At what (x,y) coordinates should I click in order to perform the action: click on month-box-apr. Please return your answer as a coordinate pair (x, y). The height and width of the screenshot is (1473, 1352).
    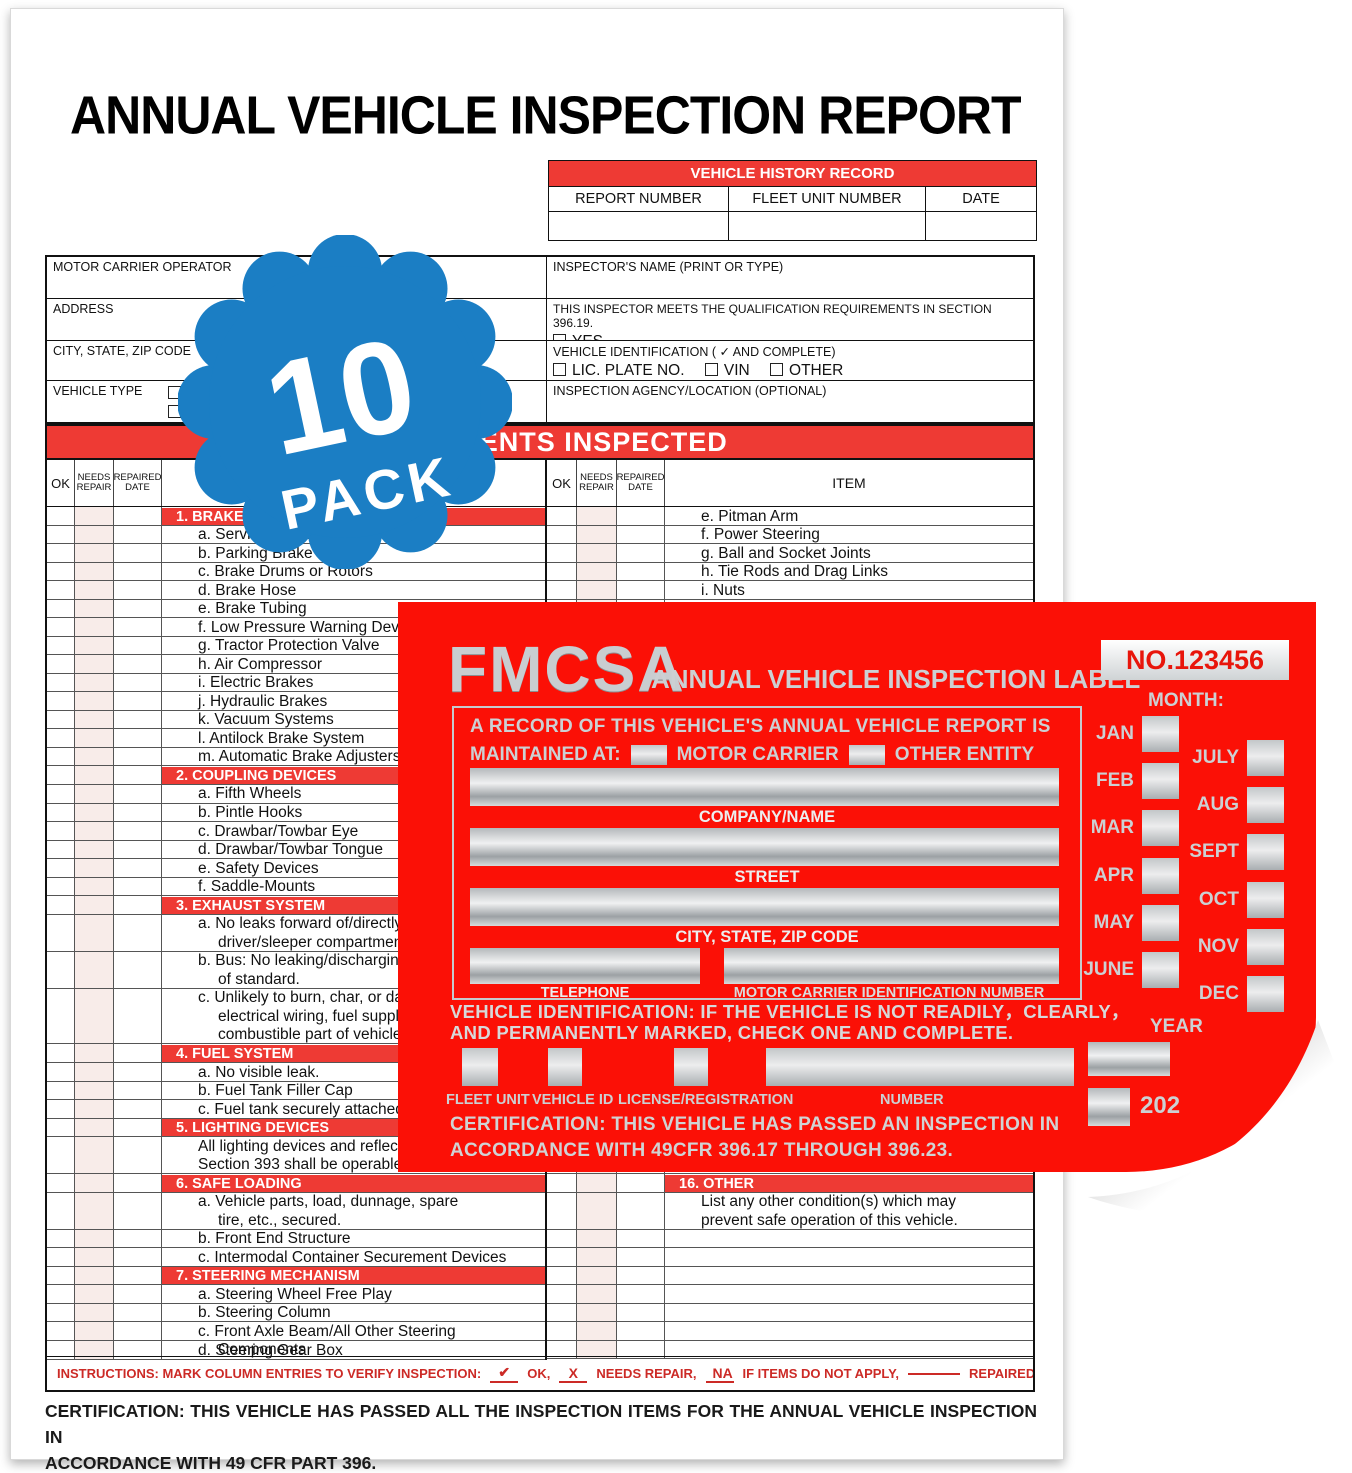
    Looking at the image, I should click on (1160, 875).